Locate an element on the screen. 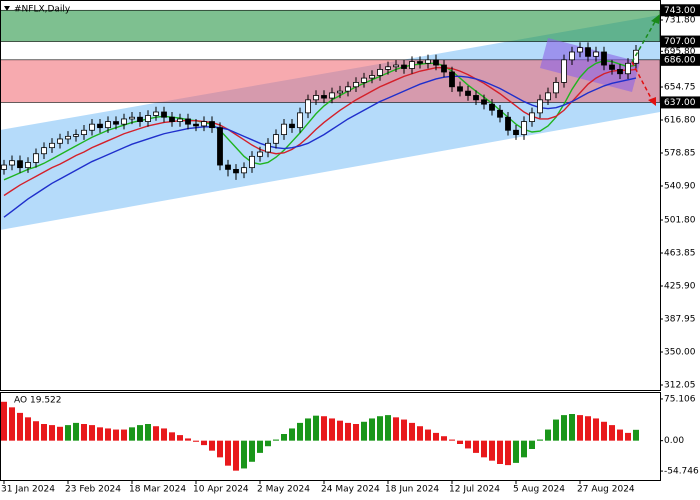 Image resolution: width=700 pixels, height=500 pixels. y-tick-label: 540.90 is located at coordinates (680, 187).